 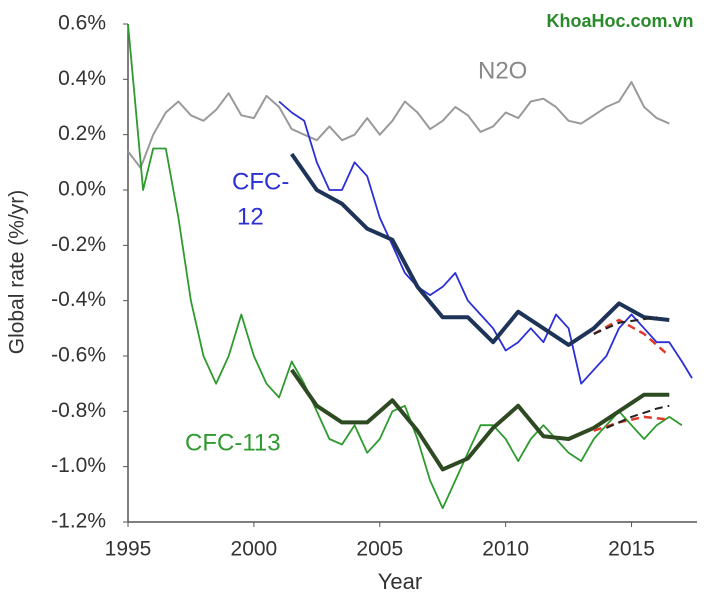 I want to click on y-tick-label: -0.6%, so click(x=78, y=355).